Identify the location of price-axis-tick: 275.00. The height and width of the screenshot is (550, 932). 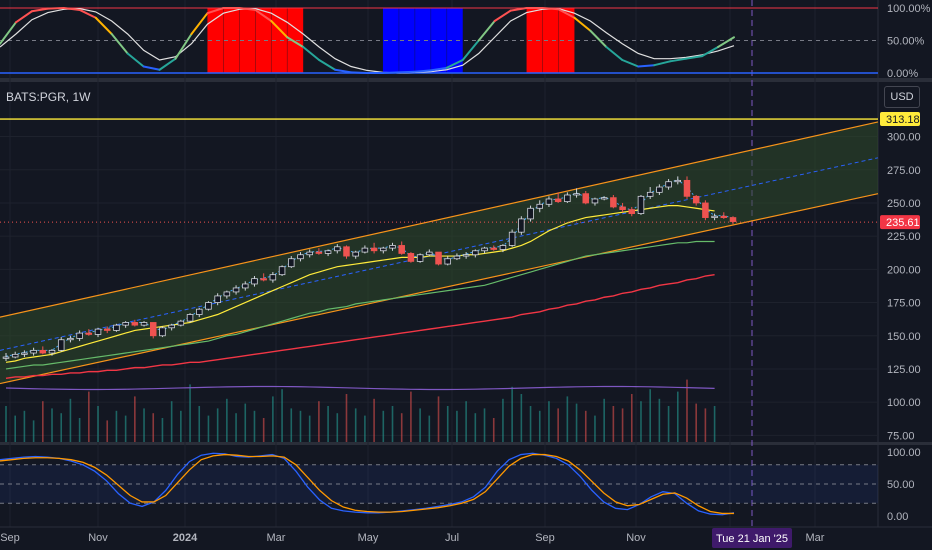
(904, 171).